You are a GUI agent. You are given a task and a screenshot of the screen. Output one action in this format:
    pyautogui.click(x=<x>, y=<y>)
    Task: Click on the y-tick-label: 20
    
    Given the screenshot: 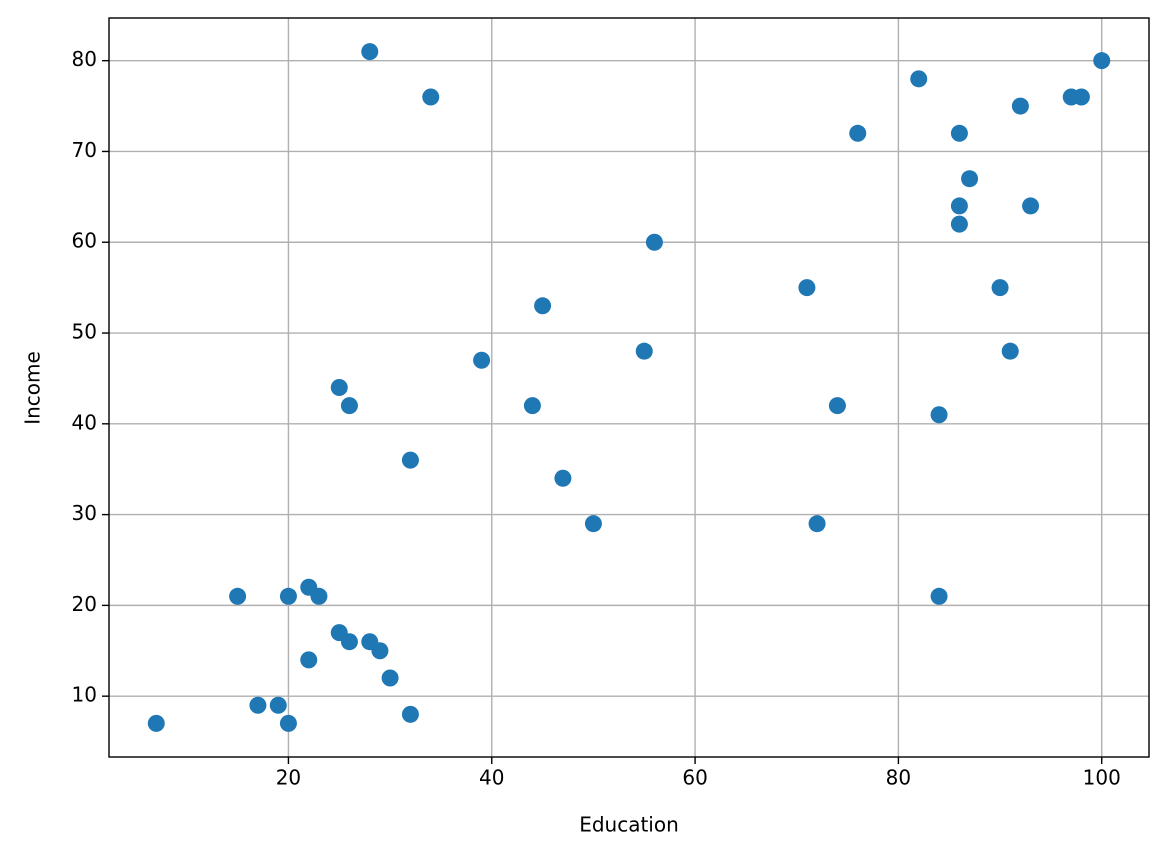 What is the action you would take?
    pyautogui.click(x=84, y=604)
    